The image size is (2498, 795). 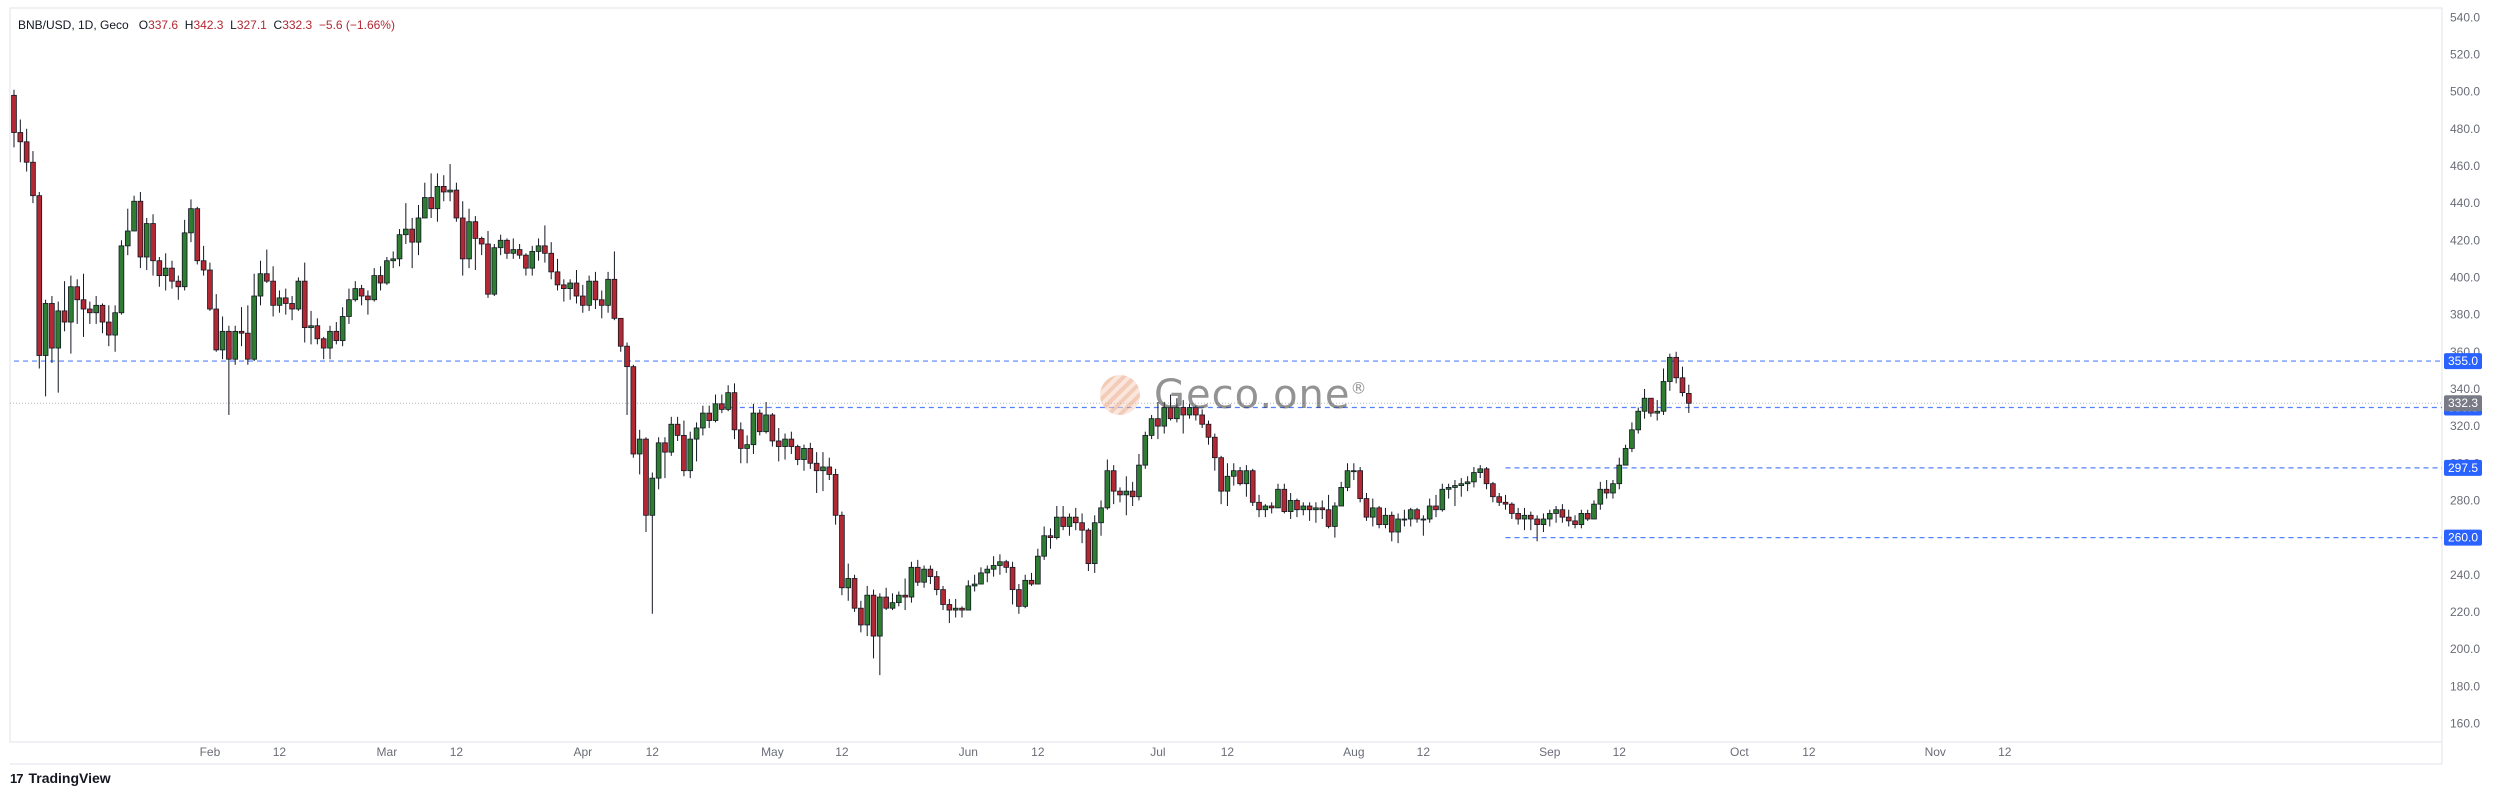 What do you see at coordinates (2465, 426) in the screenshot?
I see `y-tick-label: 320.0` at bounding box center [2465, 426].